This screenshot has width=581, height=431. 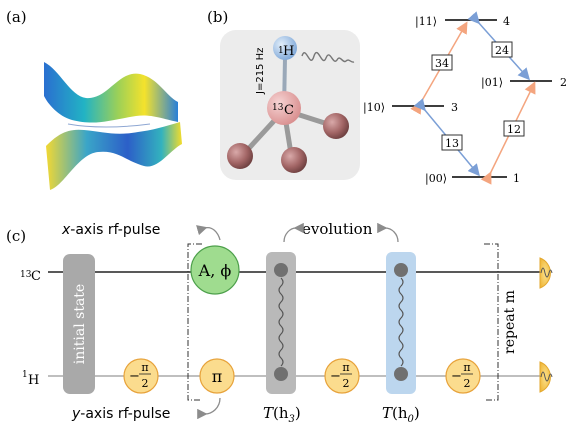 I want to click on transition-12-label: 12, so click(x=514, y=129).